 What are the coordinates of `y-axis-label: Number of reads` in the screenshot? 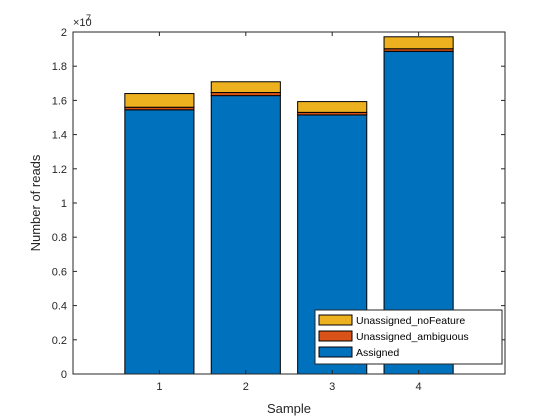 It's located at (35, 202).